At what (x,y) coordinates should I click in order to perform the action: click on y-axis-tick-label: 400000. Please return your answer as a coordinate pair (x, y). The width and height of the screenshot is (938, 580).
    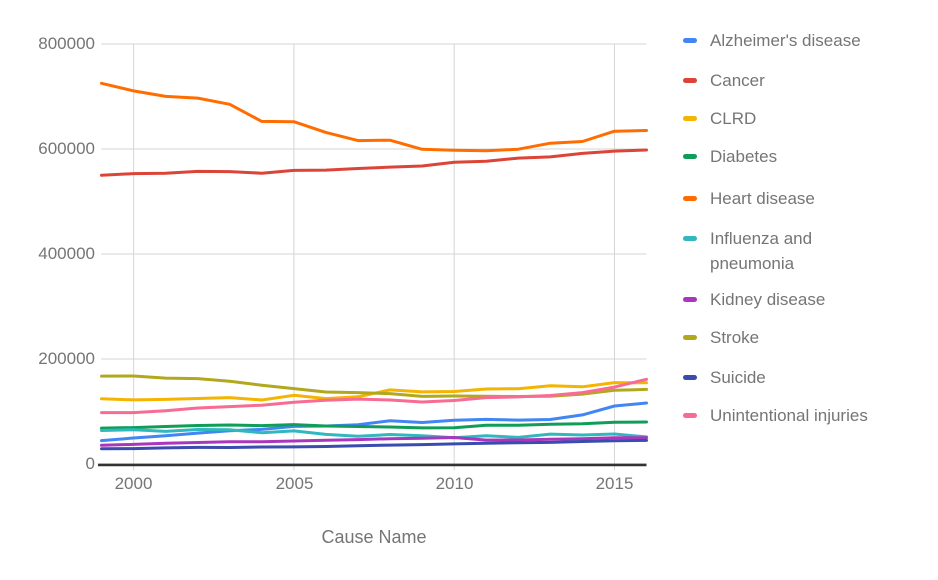
    Looking at the image, I should click on (66, 253).